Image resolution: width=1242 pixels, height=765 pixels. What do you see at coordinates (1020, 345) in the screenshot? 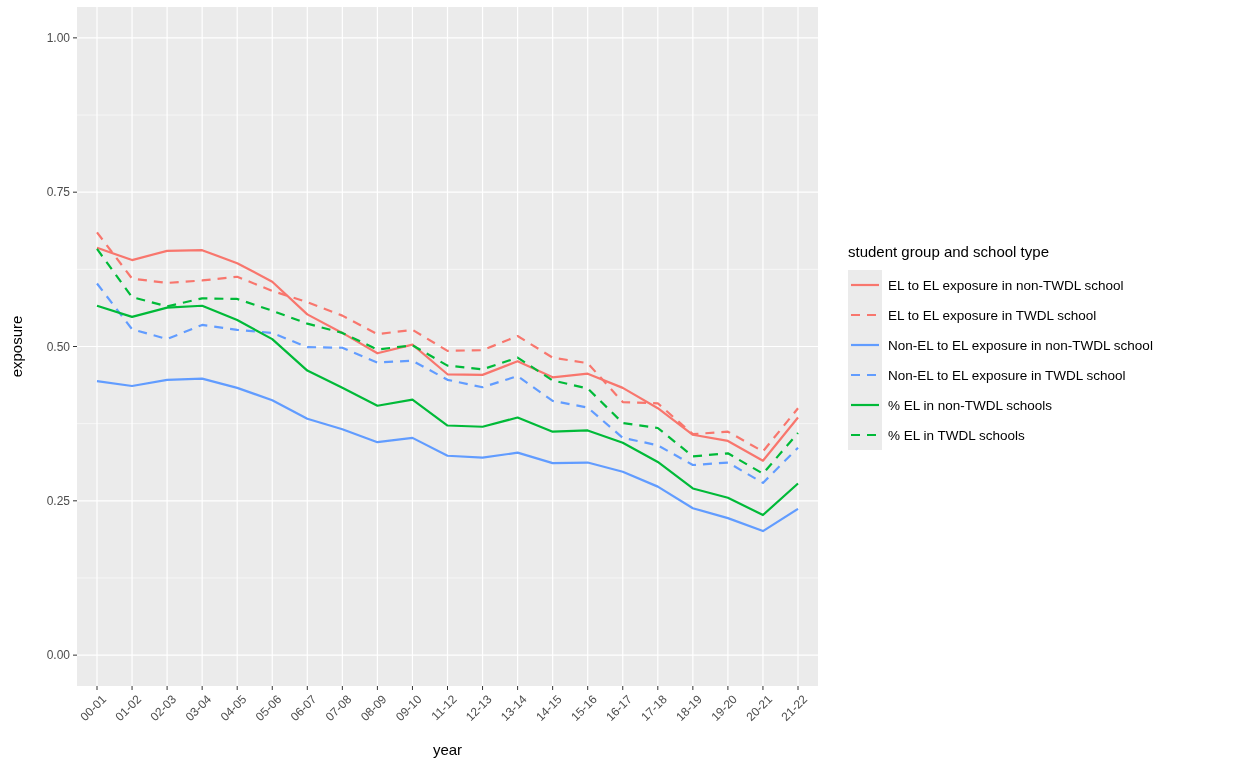
I see `legend-label: Non-EL to EL exposure in non-TWDL school` at bounding box center [1020, 345].